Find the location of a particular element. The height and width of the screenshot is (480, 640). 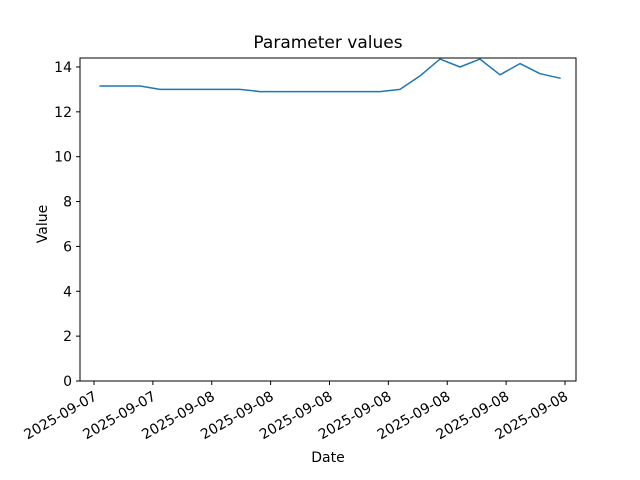

y-tick-label: 6 is located at coordinates (67, 247).